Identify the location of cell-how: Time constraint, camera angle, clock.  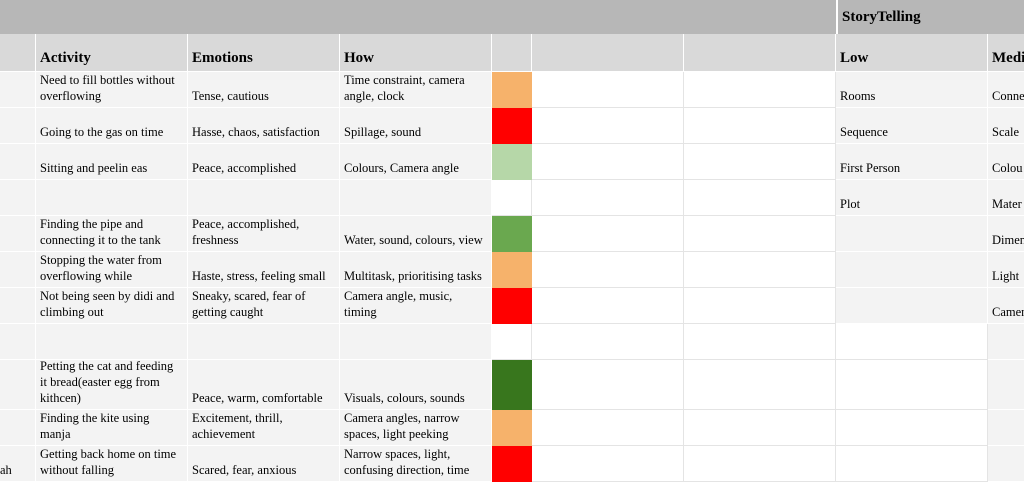
(416, 90).